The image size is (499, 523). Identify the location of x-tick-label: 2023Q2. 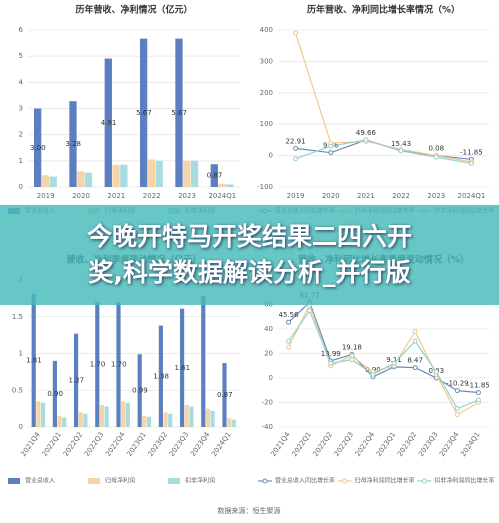
(407, 444).